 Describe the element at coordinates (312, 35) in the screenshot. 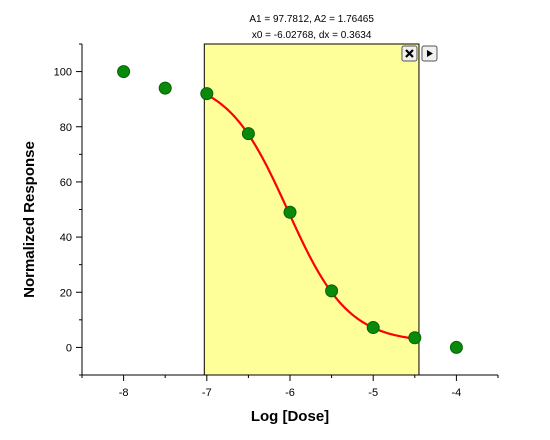

I see `fit-params-line-2: x0 = -6.02768, dx = 0.3634` at that location.